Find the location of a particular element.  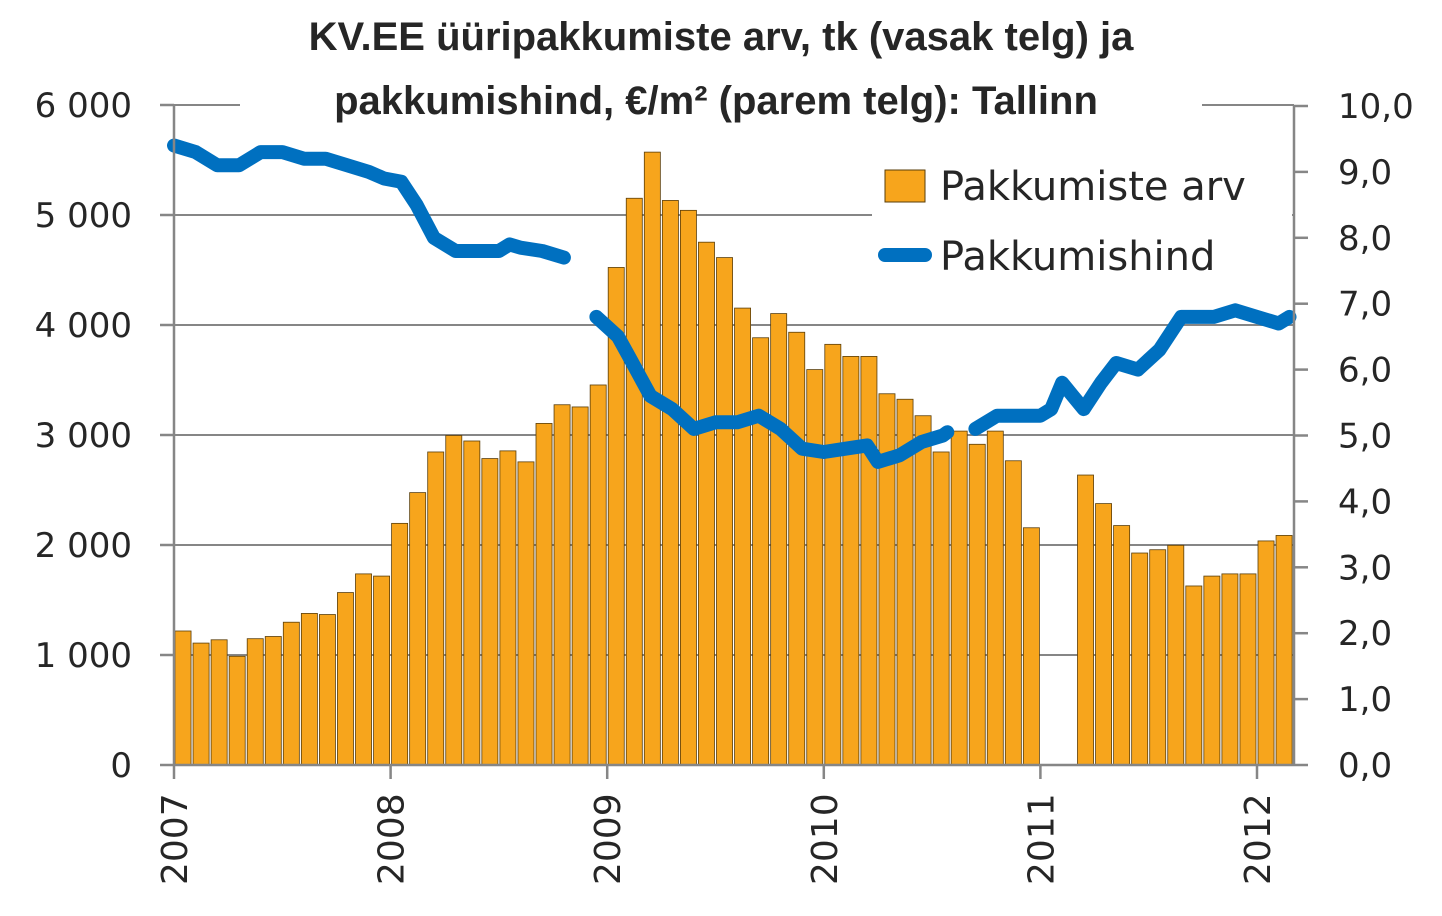

title-background is located at coordinates (721, 68).